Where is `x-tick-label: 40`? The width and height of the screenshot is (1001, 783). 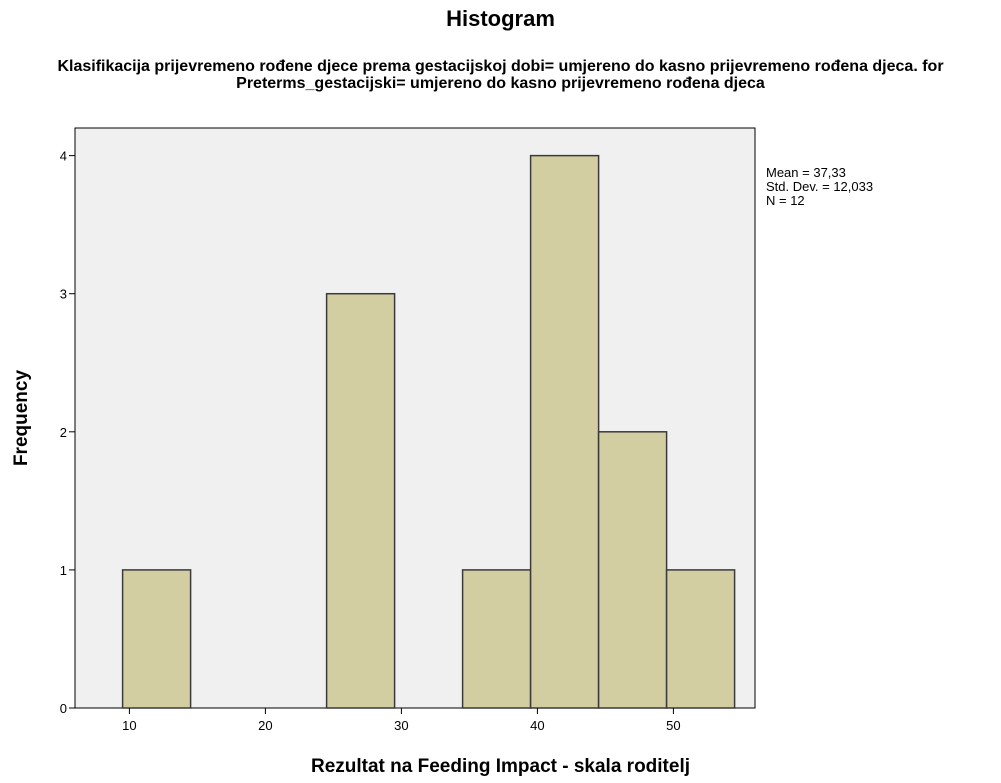 x-tick-label: 40 is located at coordinates (537, 725).